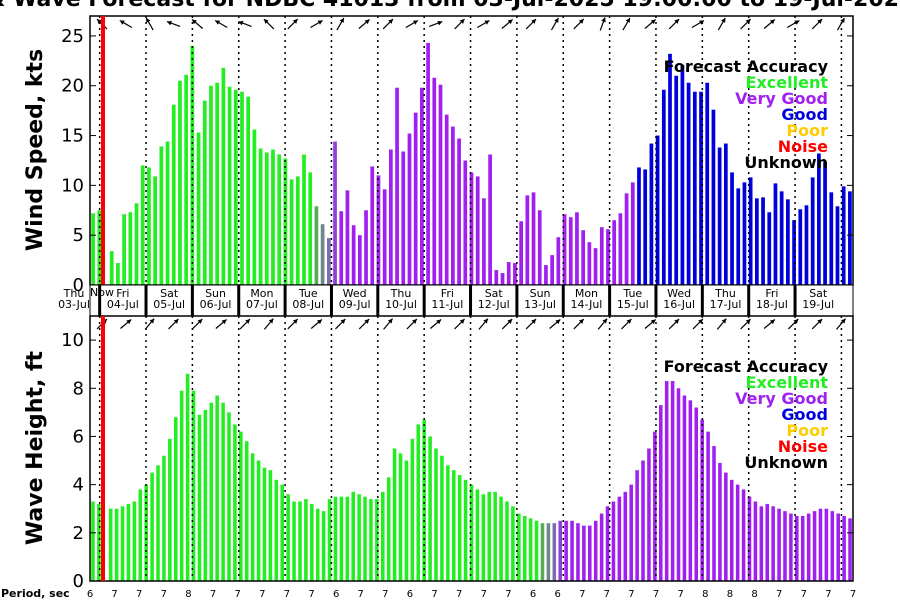 The image size is (900, 600). I want to click on legend-item: Poor, so click(807, 130).